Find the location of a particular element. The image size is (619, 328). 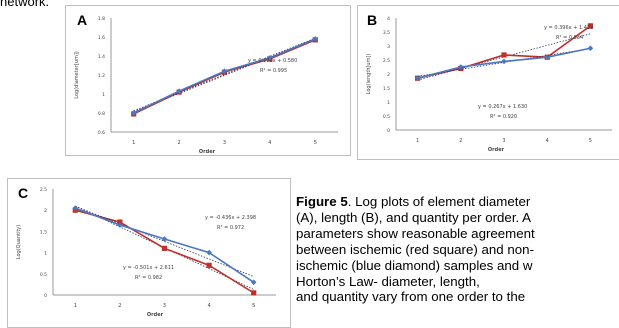

chart-a-series-2-line is located at coordinates (224, 76).